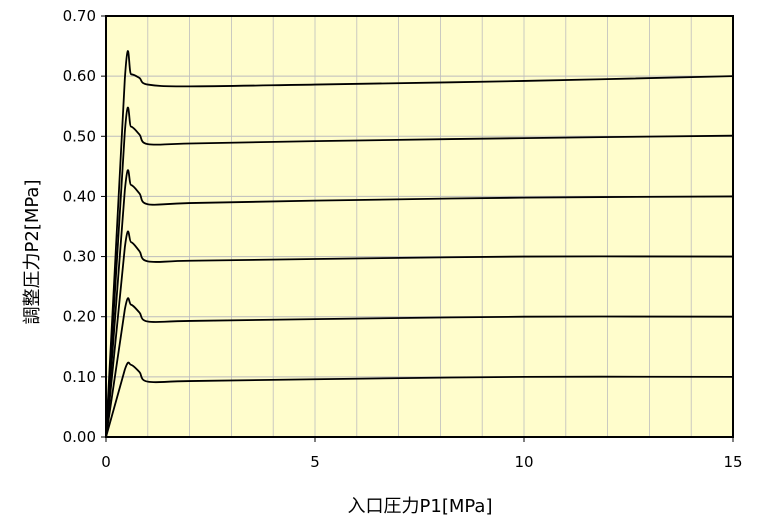 The height and width of the screenshot is (522, 762). I want to click on x-tick-label: 0, so click(106, 462).